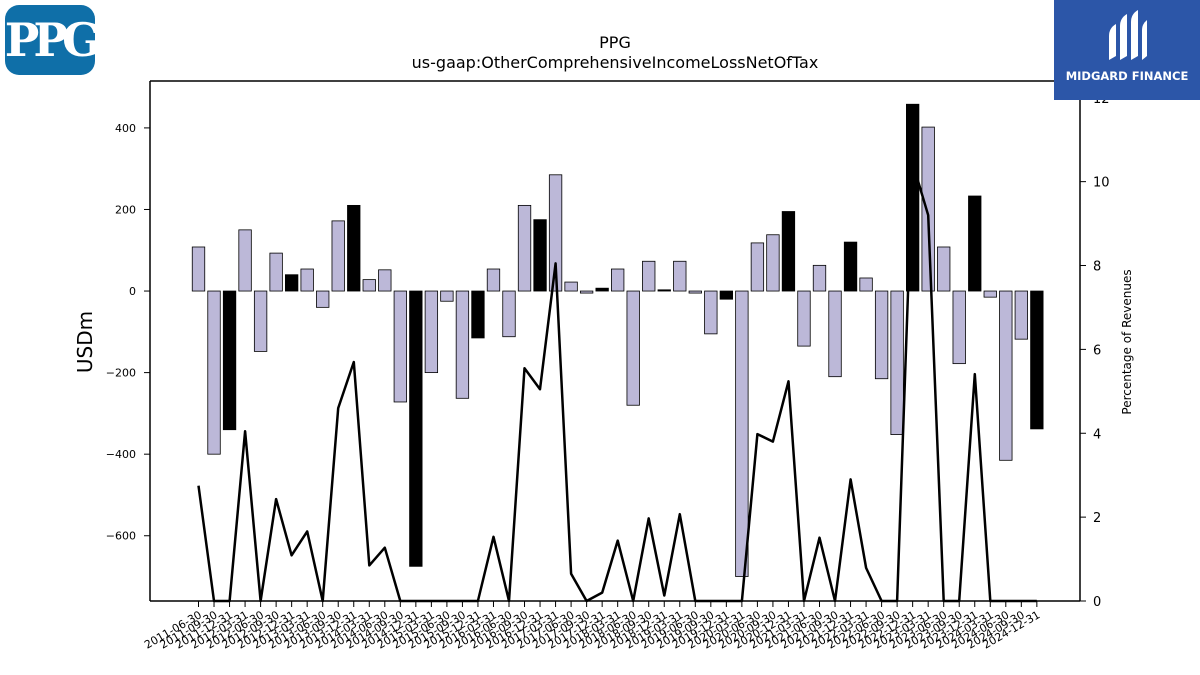 The height and width of the screenshot is (675, 1200). What do you see at coordinates (121, 373) in the screenshot?
I see `y-tick-label: −200` at bounding box center [121, 373].